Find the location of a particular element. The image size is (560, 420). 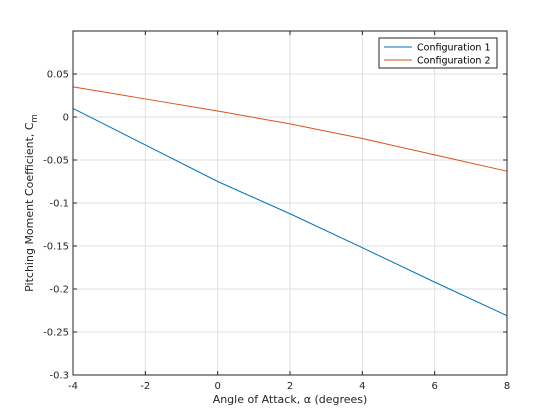

y-tick-label: 0.05 is located at coordinates (58, 75).